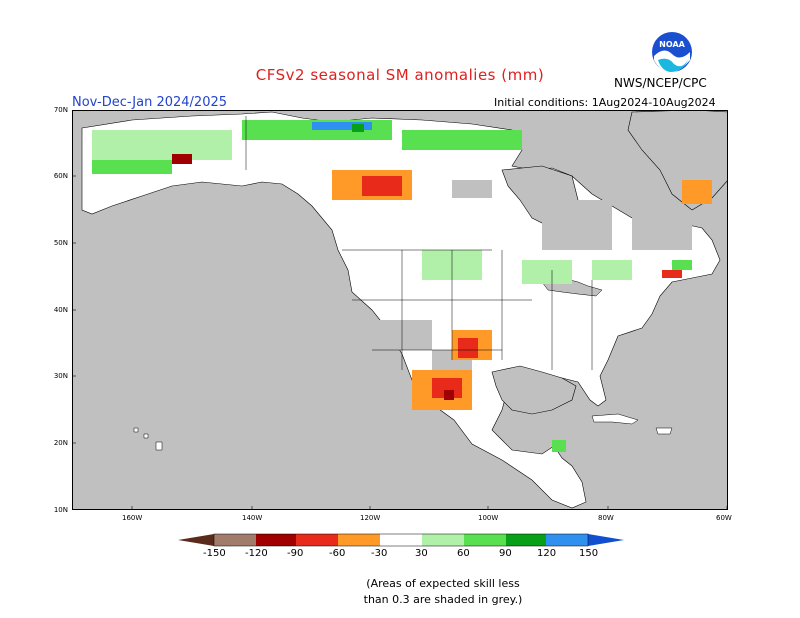 This screenshot has height=618, width=800. I want to click on caribbean-islands, so click(632, 424).